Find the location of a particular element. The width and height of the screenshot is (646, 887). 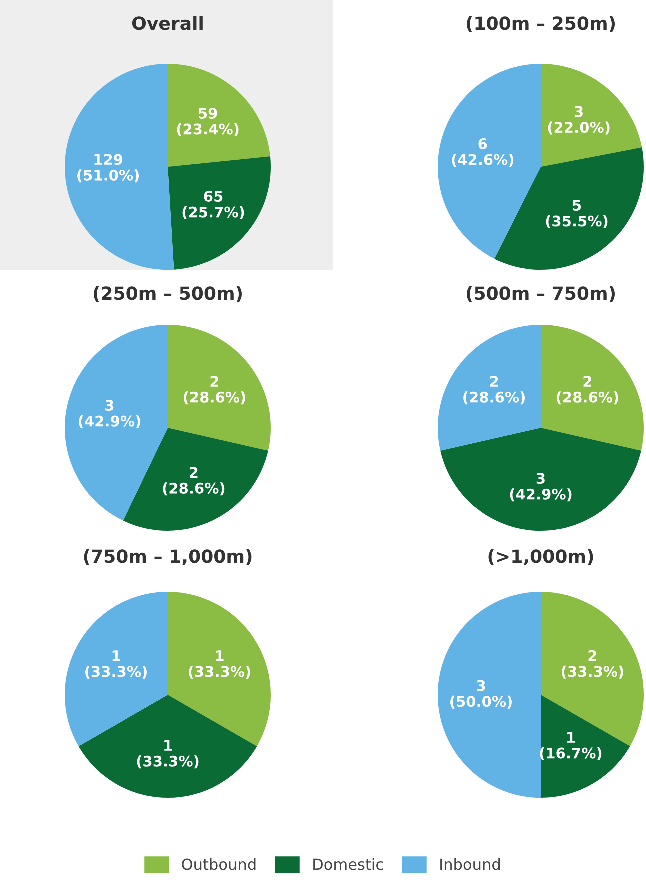

data-label: 5 (35.5%) is located at coordinates (577, 214).